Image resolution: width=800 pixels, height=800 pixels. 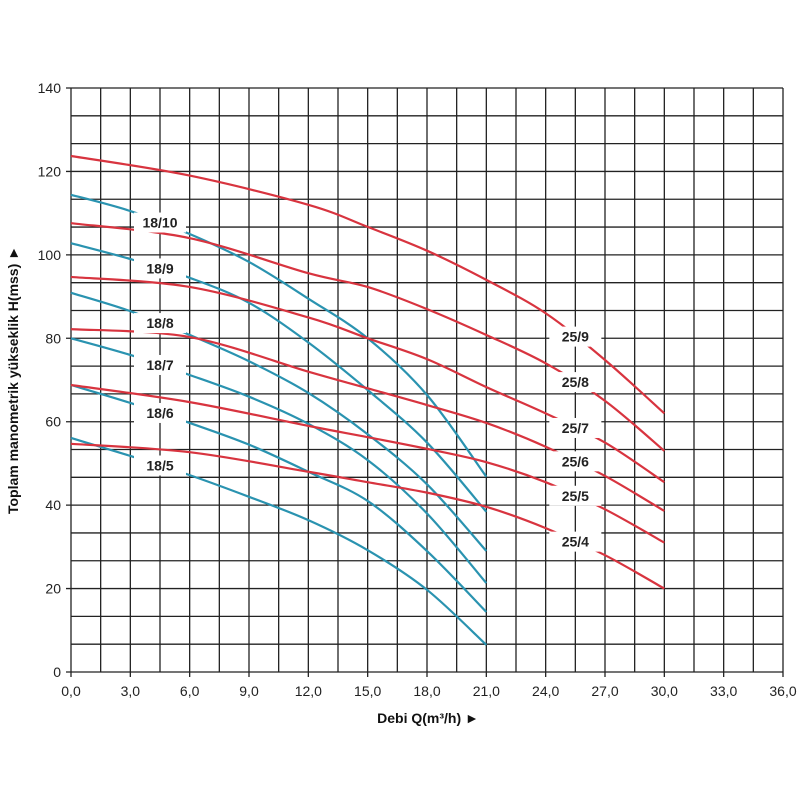 I want to click on x-tick-label: 6,0, so click(x=190, y=691).